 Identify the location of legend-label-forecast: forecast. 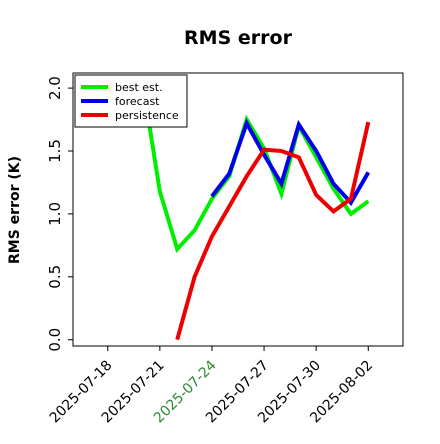
(137, 101).